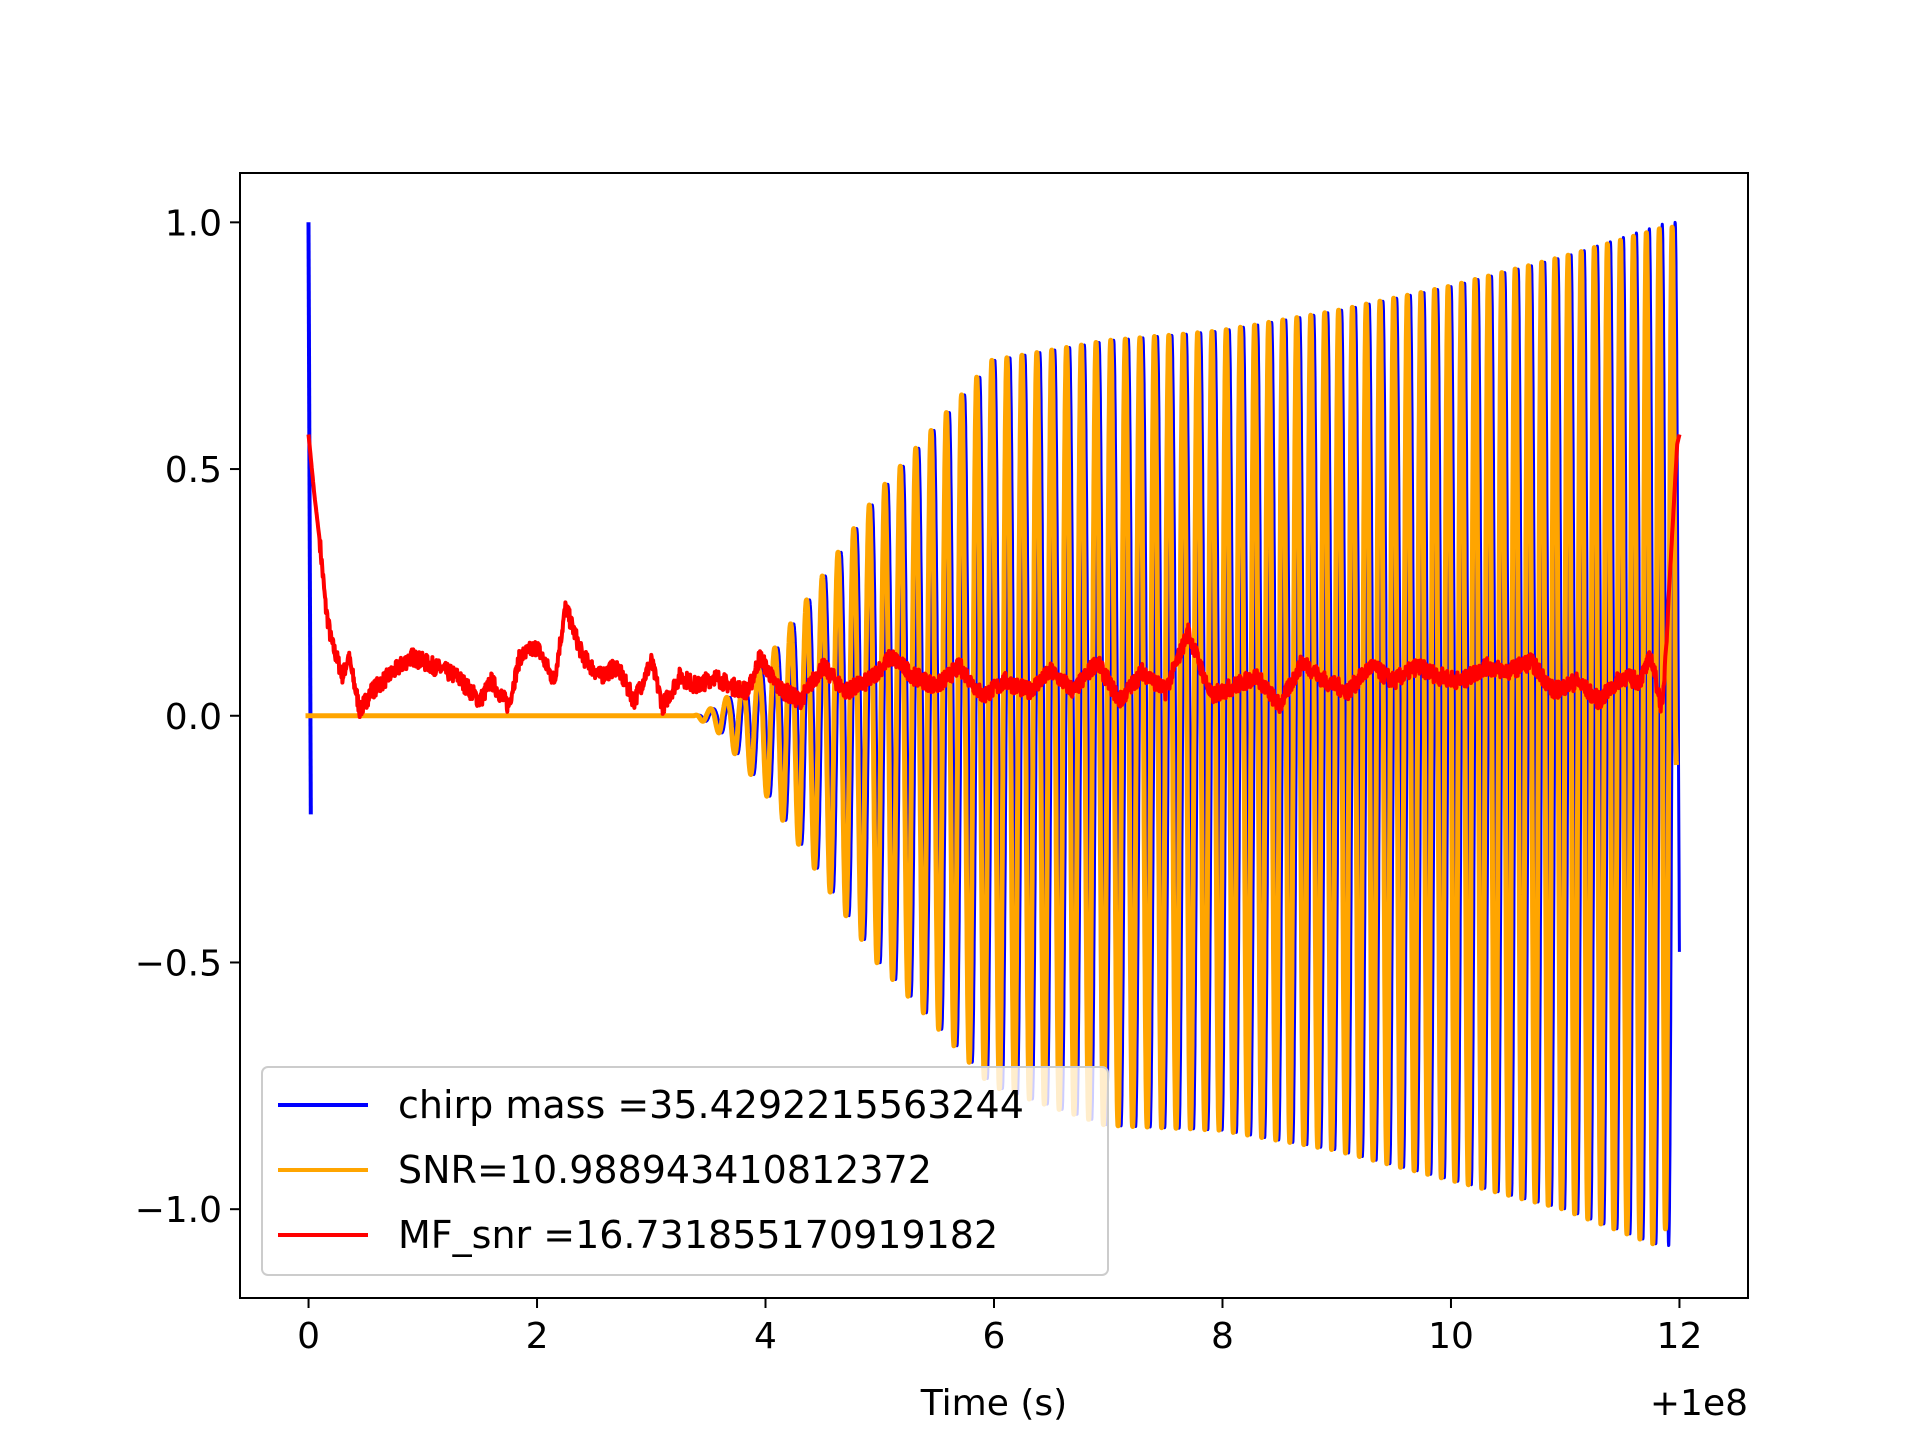 This screenshot has width=1920, height=1440. I want to click on x-tick-label: 4, so click(765, 1336).